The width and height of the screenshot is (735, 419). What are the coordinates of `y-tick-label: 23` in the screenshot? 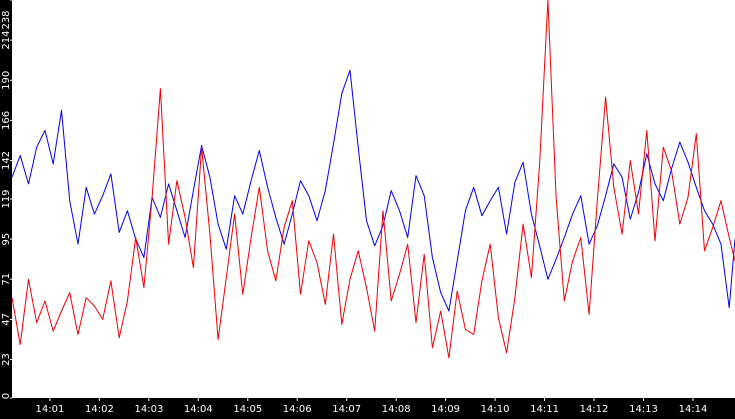 It's located at (6, 359).